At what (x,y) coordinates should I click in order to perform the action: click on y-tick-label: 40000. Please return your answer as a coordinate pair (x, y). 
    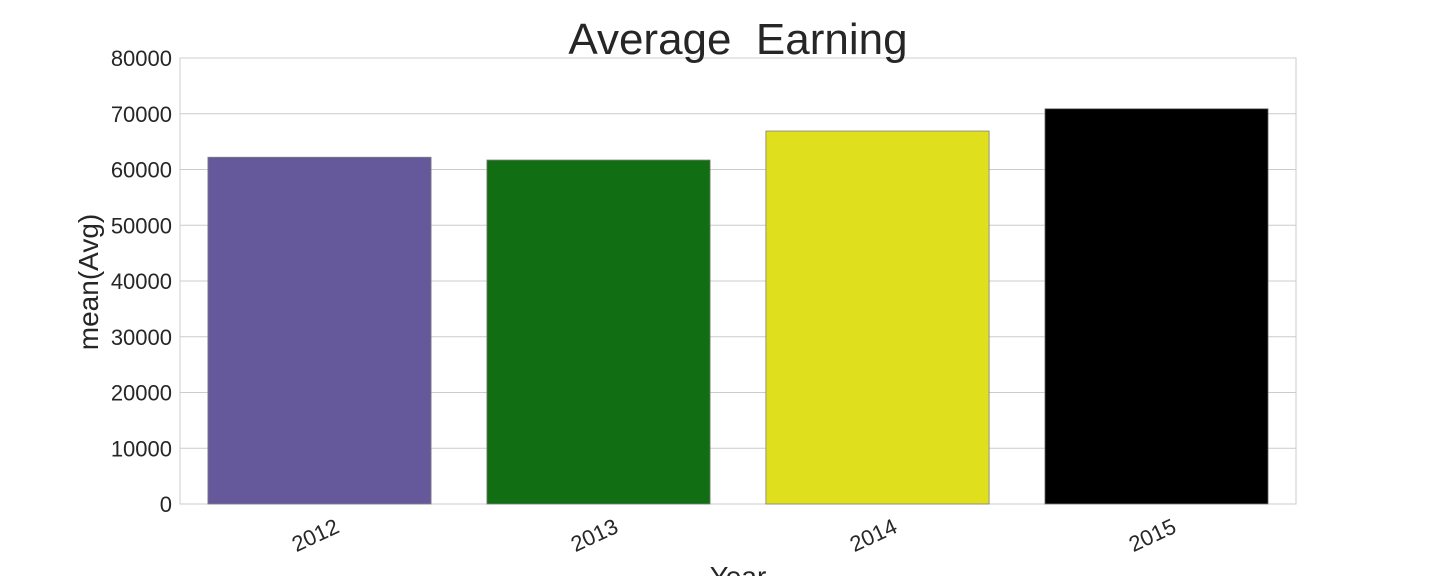
    Looking at the image, I should click on (141, 281).